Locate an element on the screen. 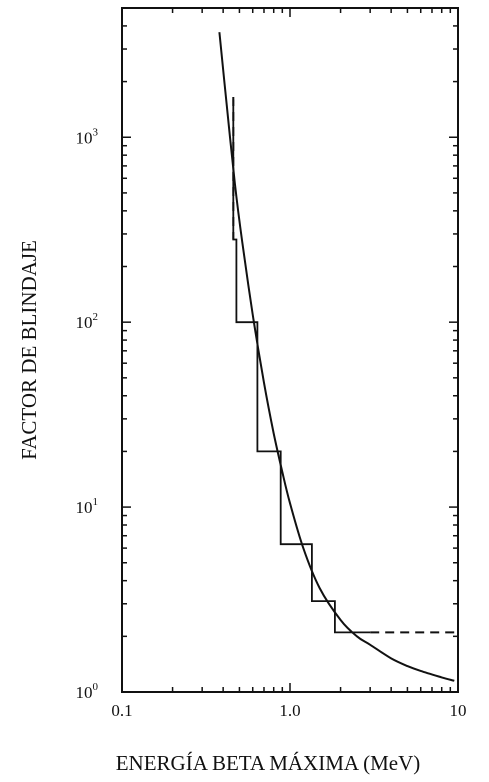  x-axis-label: ENERGÍA BETA MÁXIMA (MeV) is located at coordinates (268, 763).